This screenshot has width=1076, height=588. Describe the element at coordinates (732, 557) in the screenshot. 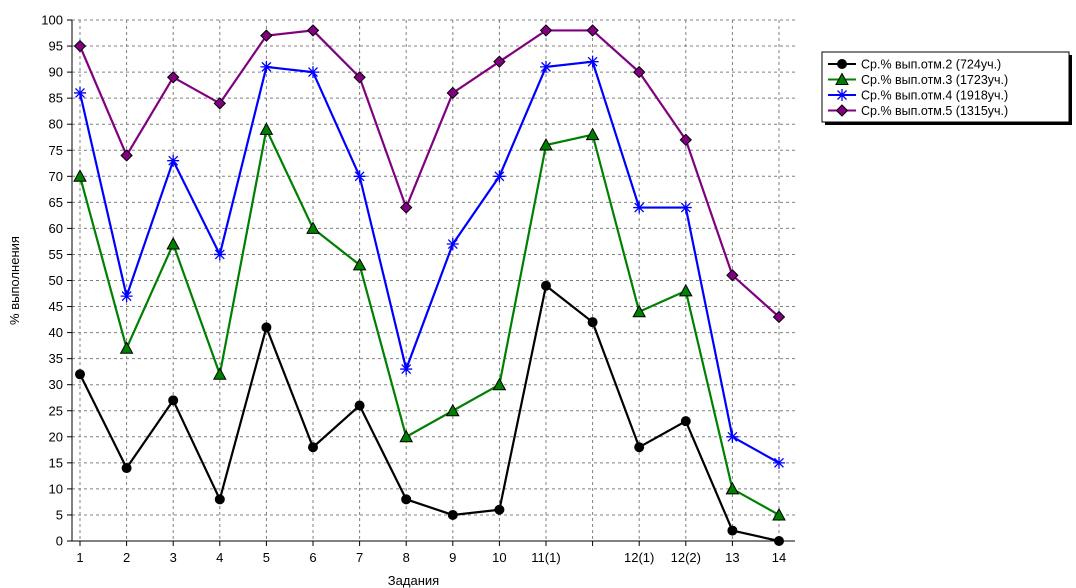

I see `x-tick-label: 13` at that location.